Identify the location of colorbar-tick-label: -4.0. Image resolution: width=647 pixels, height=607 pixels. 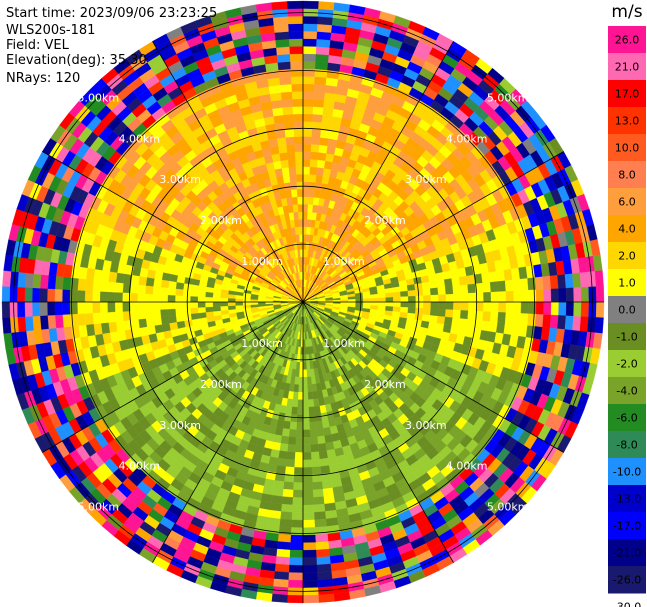
(626, 391).